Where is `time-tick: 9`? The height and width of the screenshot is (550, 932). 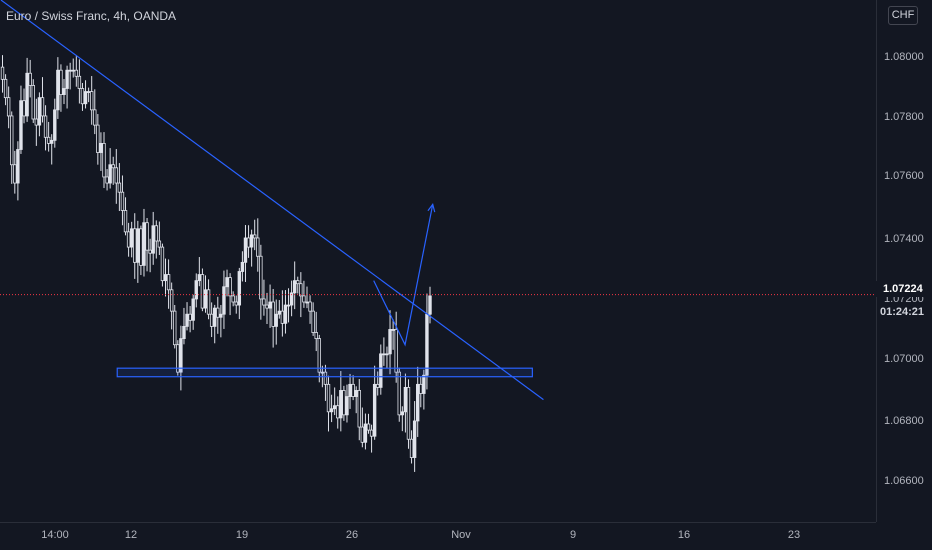 time-tick: 9 is located at coordinates (573, 535).